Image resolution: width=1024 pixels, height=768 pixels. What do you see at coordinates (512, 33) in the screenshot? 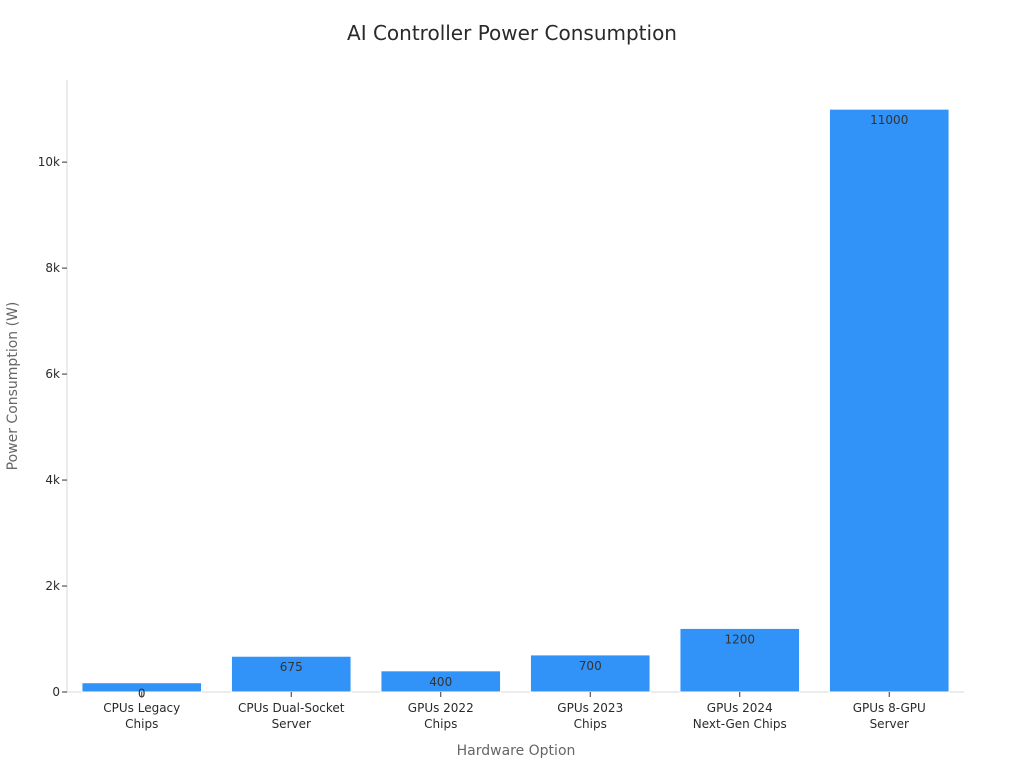
I see `chart-title: AI Controller Power Consumption` at bounding box center [512, 33].